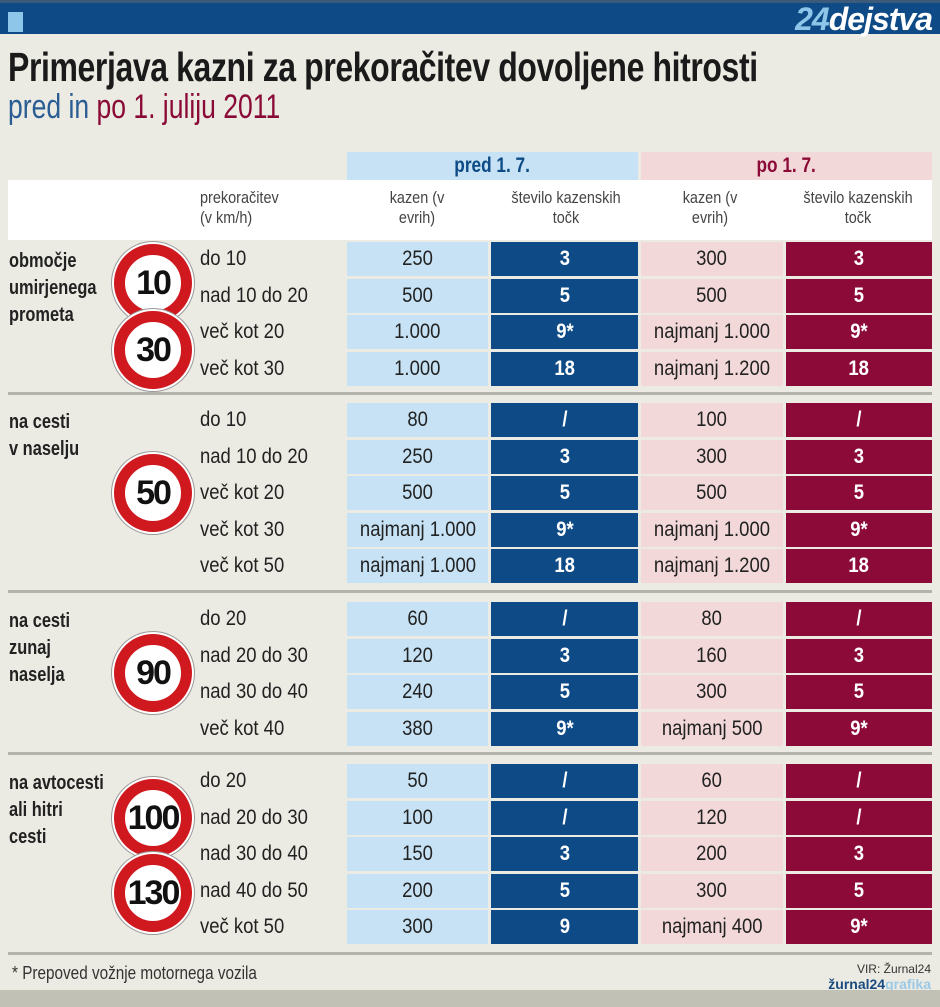 This screenshot has height=1007, width=940. Describe the element at coordinates (242, 529) in the screenshot. I see `cell-ex: več kot 30` at that location.